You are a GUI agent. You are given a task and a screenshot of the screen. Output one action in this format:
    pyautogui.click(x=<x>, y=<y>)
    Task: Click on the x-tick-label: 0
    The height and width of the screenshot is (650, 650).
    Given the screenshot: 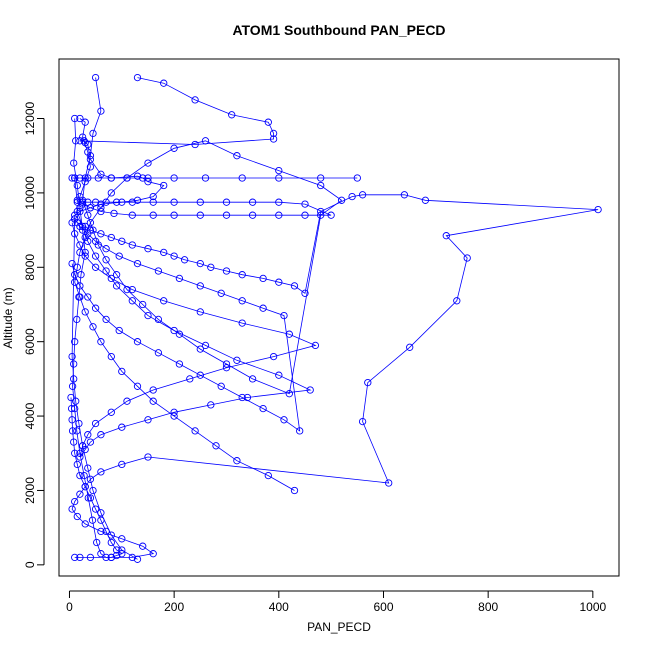 What is the action you would take?
    pyautogui.click(x=69, y=607)
    